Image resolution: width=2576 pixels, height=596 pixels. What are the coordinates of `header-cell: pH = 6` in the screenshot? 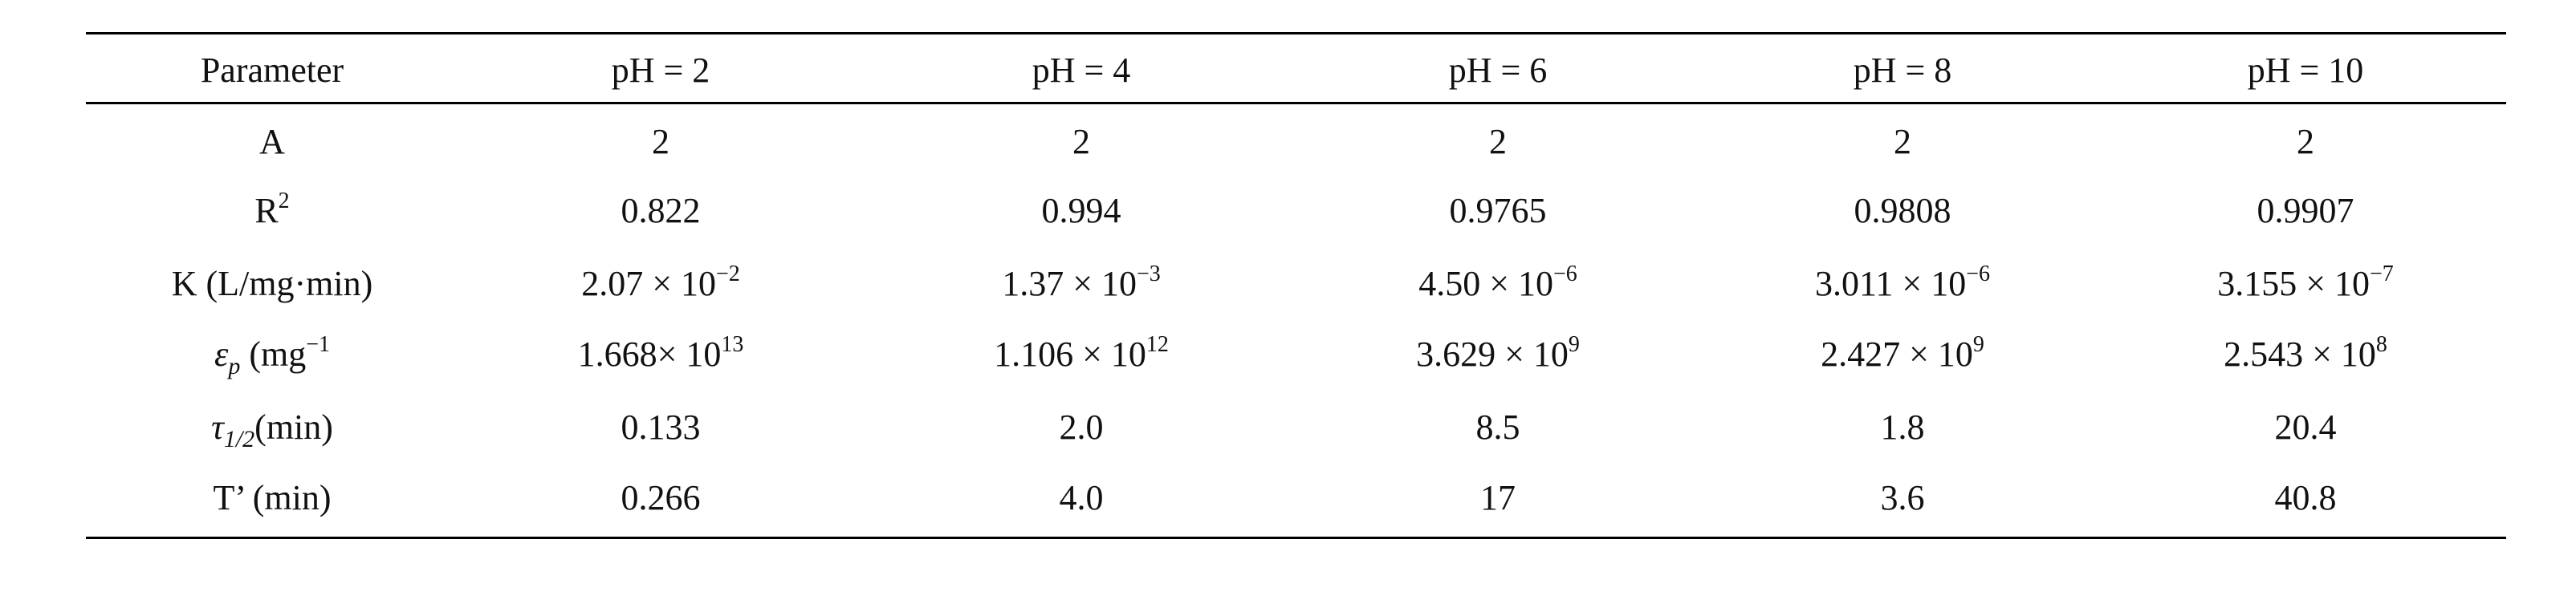 It's located at (1498, 70).